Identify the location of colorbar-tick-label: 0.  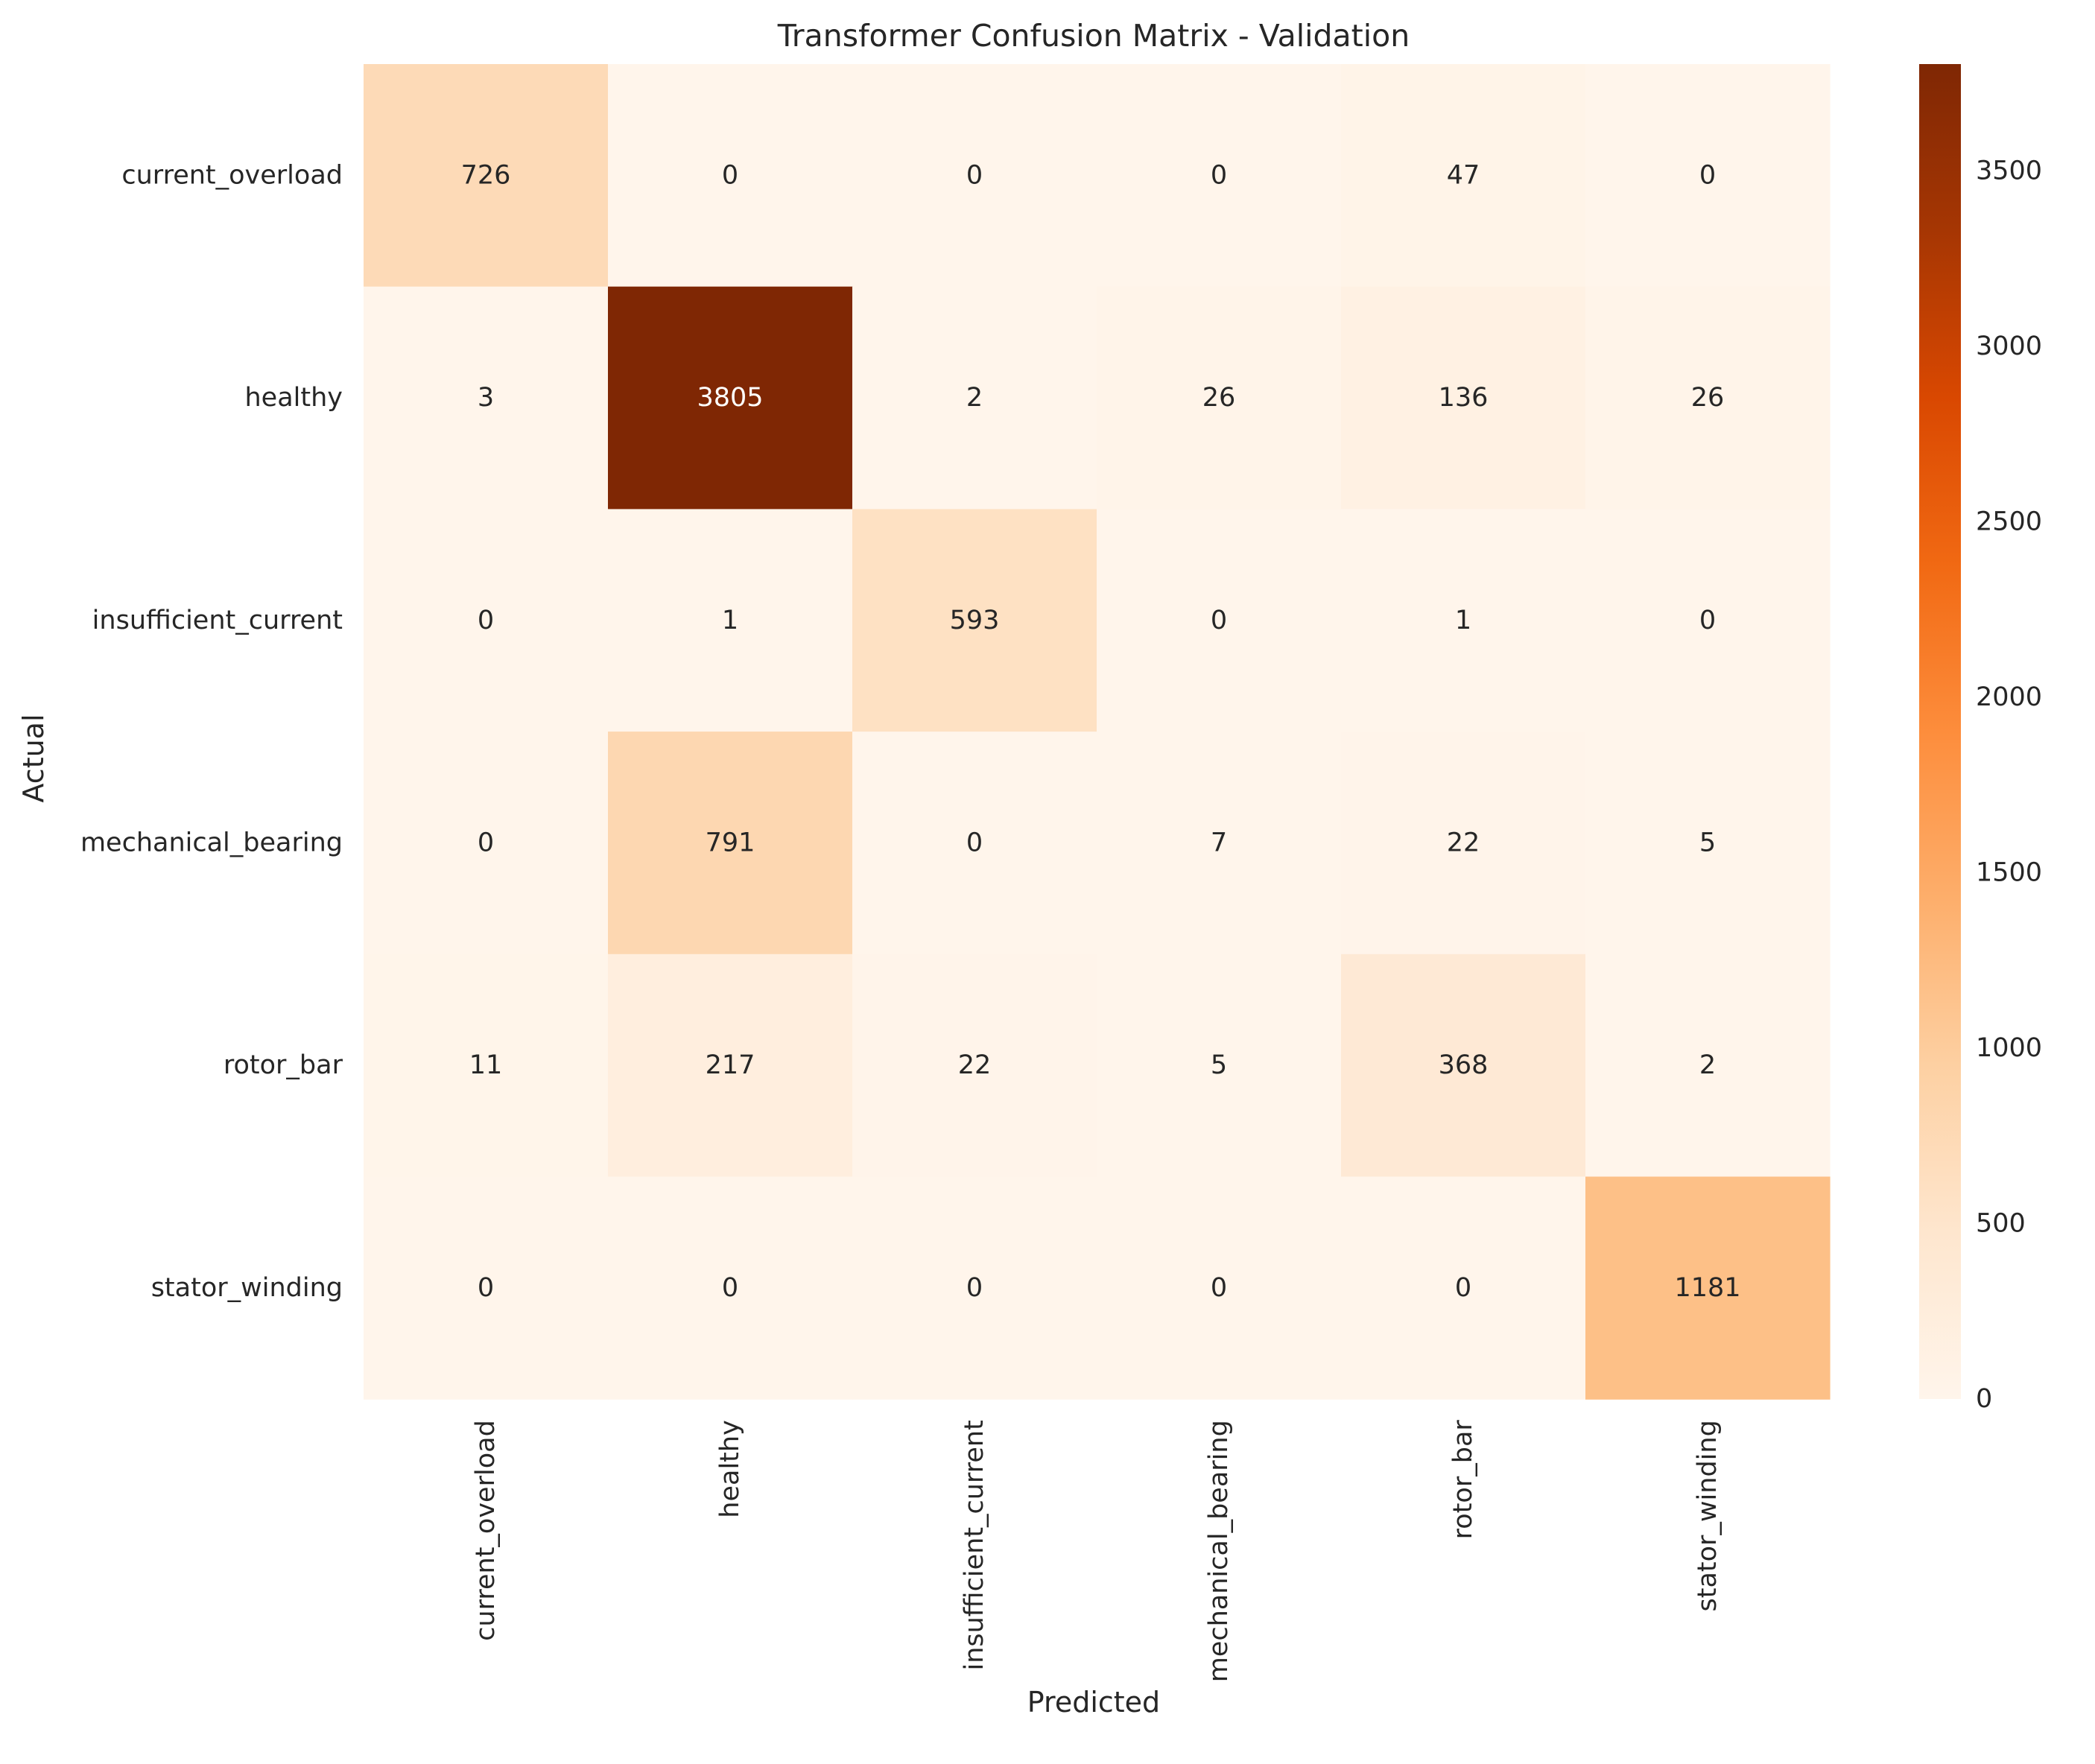
(1984, 1399).